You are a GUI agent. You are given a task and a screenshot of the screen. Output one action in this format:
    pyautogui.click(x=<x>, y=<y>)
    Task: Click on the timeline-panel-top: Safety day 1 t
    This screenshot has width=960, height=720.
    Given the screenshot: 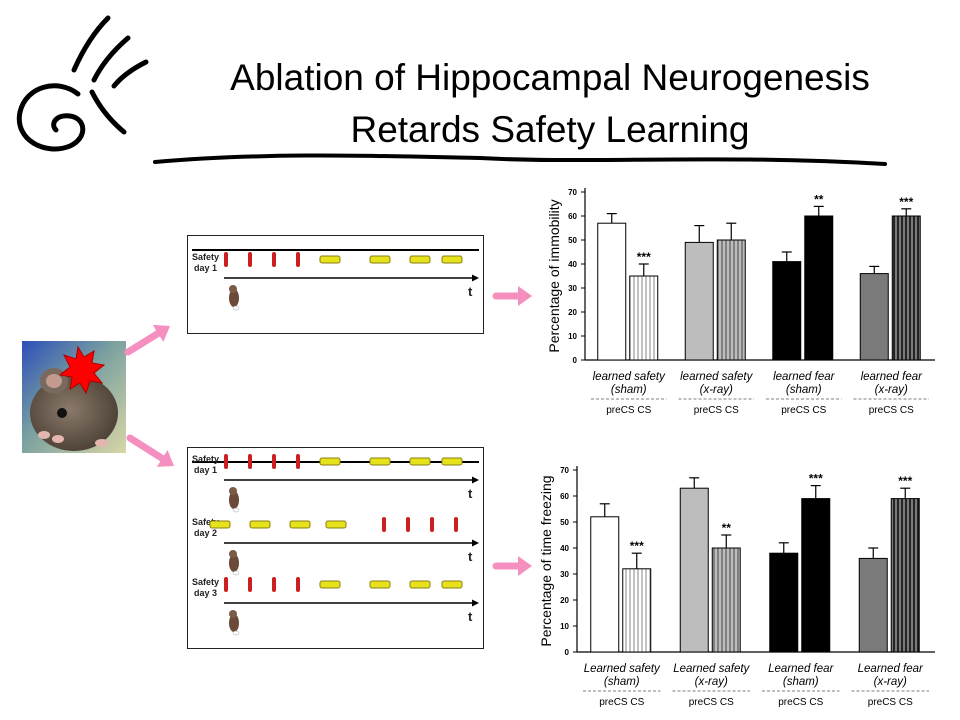 What is the action you would take?
    pyautogui.click(x=335, y=284)
    